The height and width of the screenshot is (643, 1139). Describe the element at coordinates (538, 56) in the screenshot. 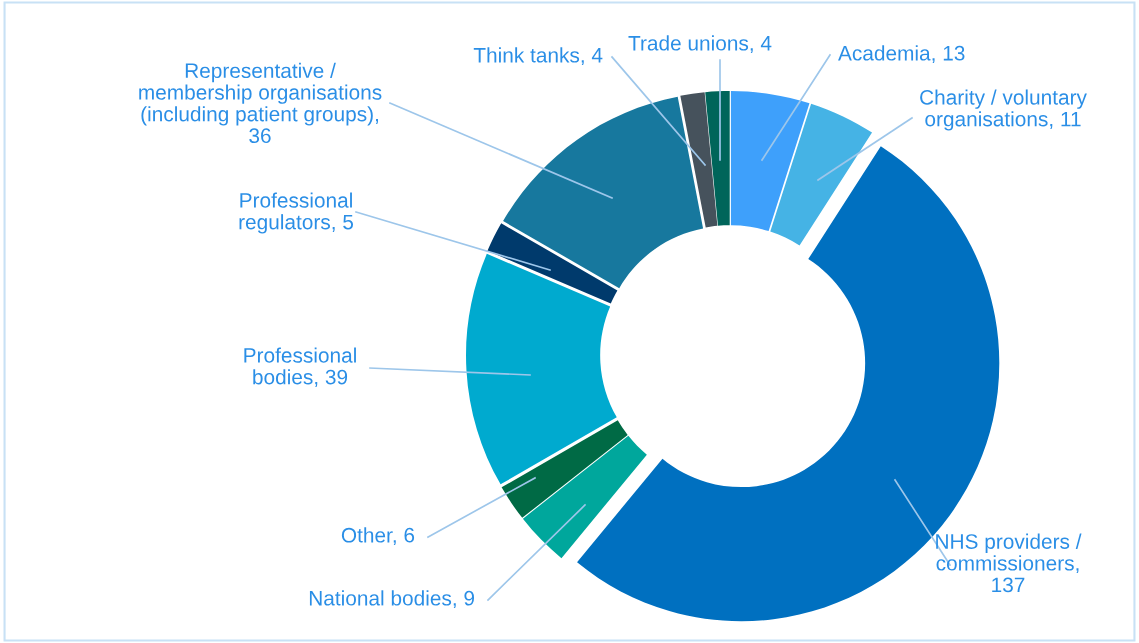

I see `slice-label: Think tanks, 4` at that location.